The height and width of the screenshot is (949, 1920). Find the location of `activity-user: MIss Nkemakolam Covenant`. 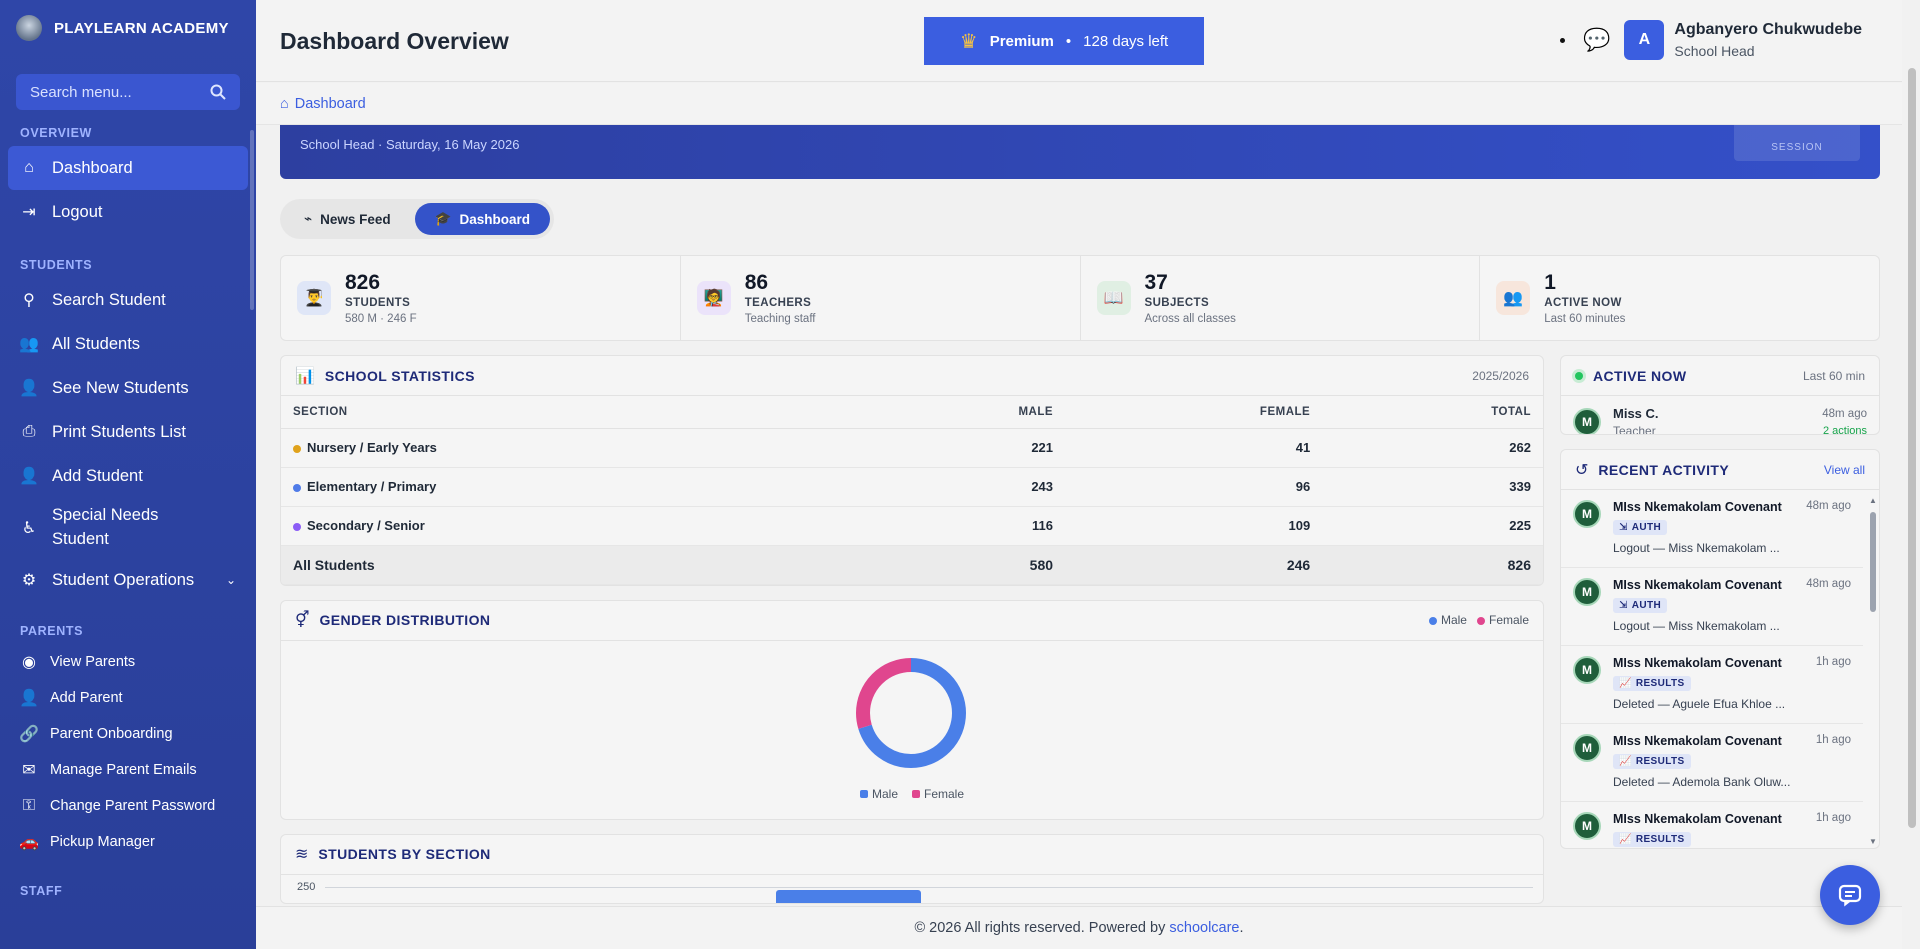

activity-user: MIss Nkemakolam Covenant is located at coordinates (1697, 585).